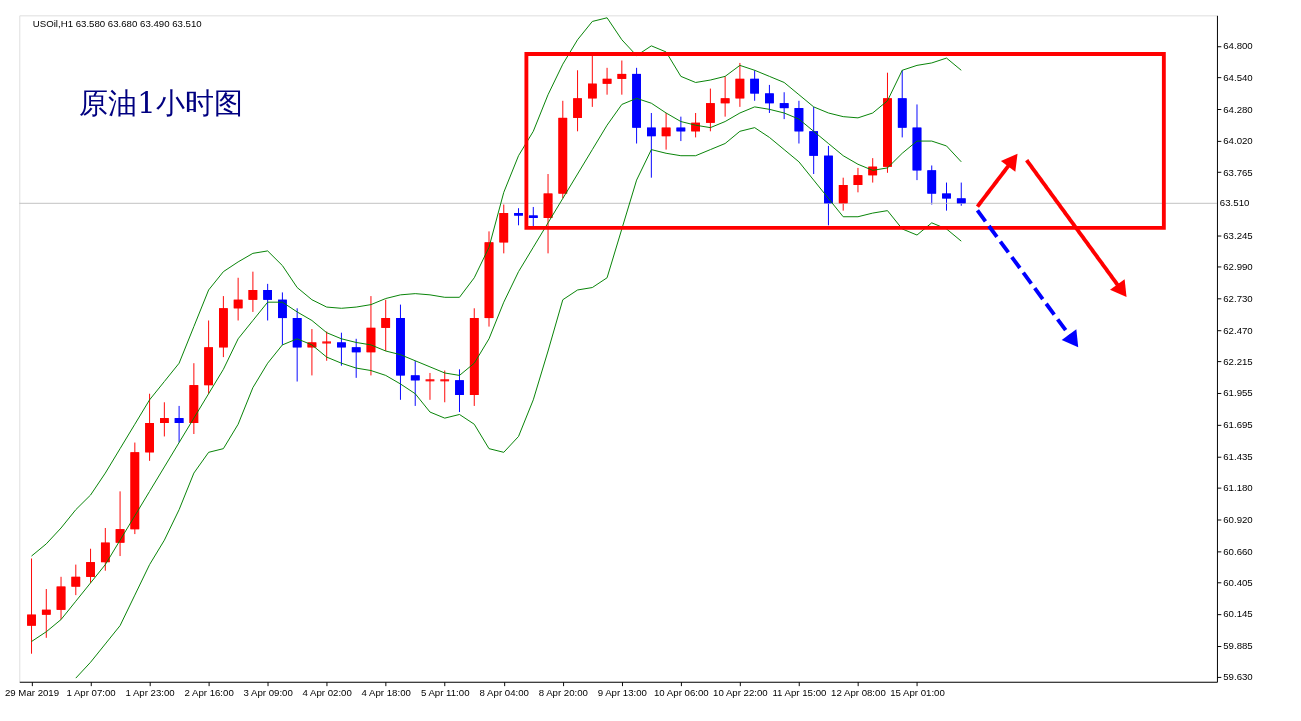 The height and width of the screenshot is (721, 1301). I want to click on x-tick-label: 11 Apr 15:00, so click(799, 692).